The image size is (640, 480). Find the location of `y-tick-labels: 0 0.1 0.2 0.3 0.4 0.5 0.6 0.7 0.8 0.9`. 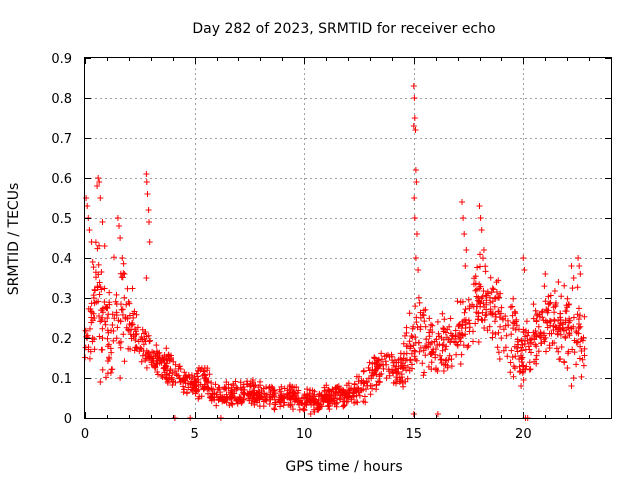

y-tick-labels: 0 0.1 0.2 0.3 0.4 0.5 0.6 0.7 0.8 0.9 is located at coordinates (61, 239).